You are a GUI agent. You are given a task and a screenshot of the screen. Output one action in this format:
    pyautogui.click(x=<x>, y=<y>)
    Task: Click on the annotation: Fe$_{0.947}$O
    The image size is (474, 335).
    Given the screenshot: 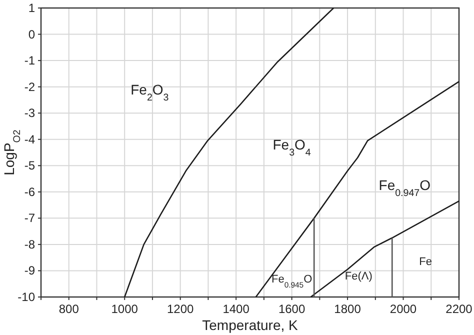 What is the action you would take?
    pyautogui.click(x=404, y=188)
    